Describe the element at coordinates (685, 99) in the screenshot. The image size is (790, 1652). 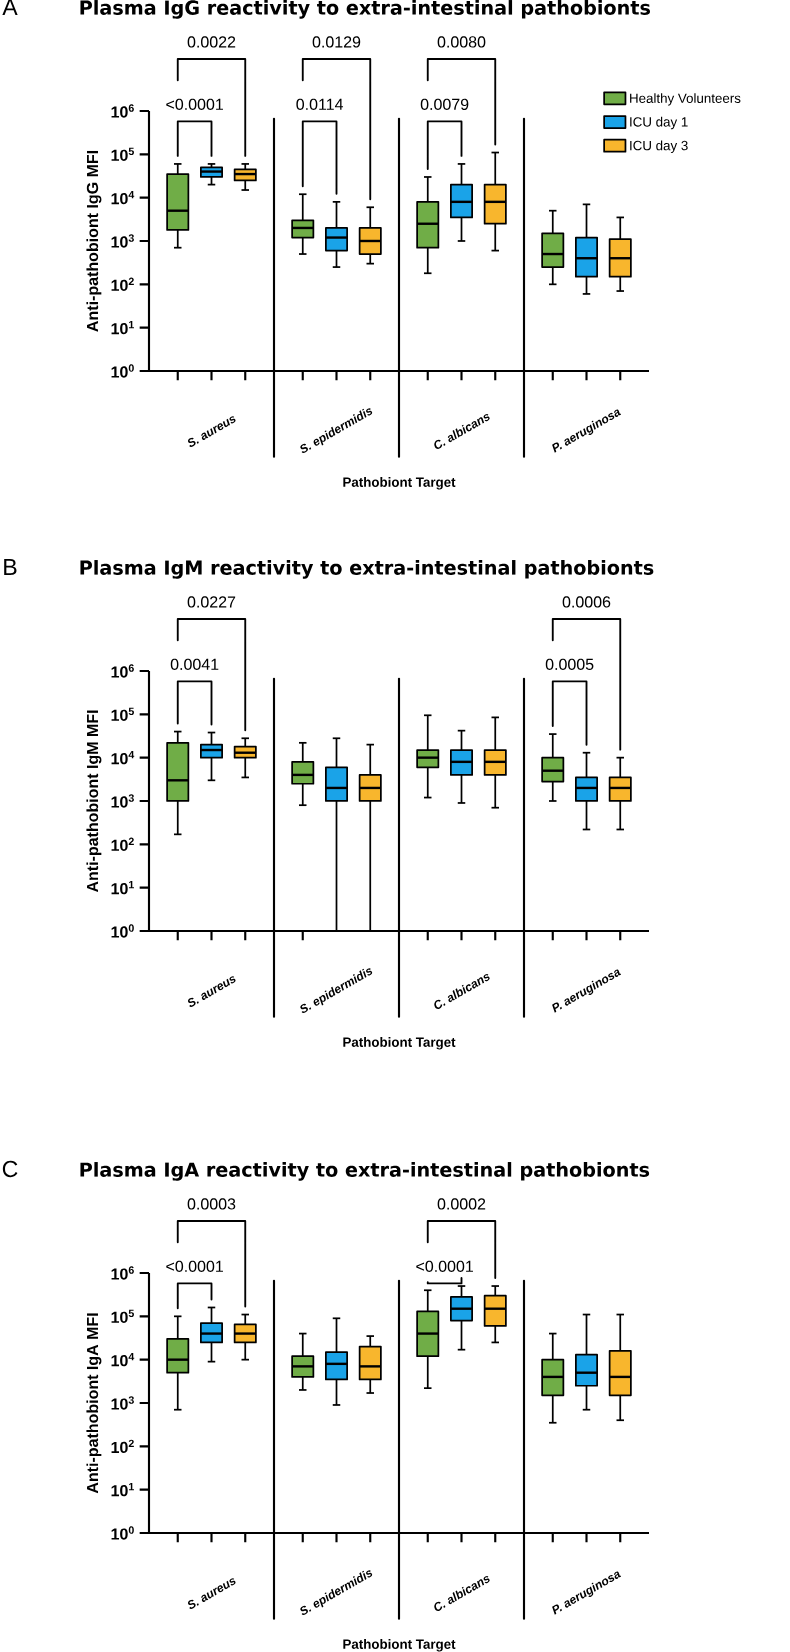
I see `legend-label: Healthy Volunteers` at that location.